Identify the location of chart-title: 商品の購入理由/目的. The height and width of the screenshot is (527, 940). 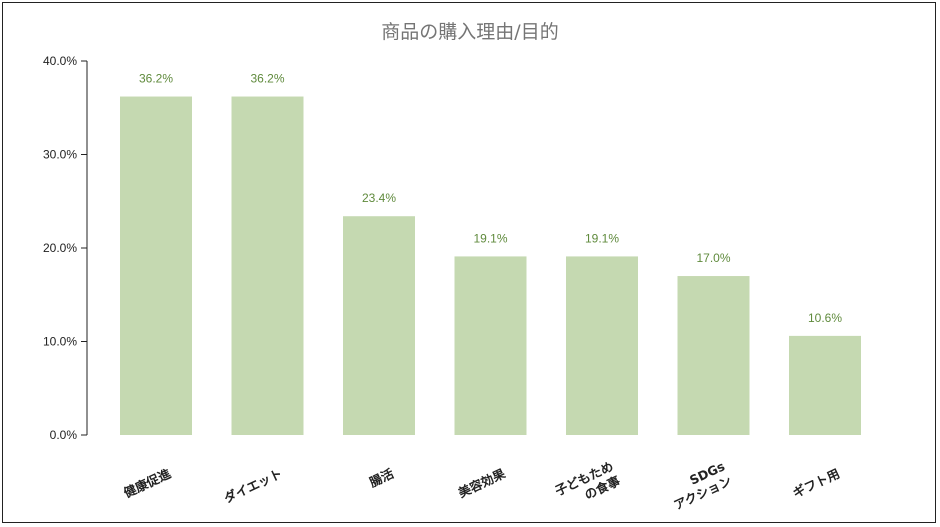
(470, 32).